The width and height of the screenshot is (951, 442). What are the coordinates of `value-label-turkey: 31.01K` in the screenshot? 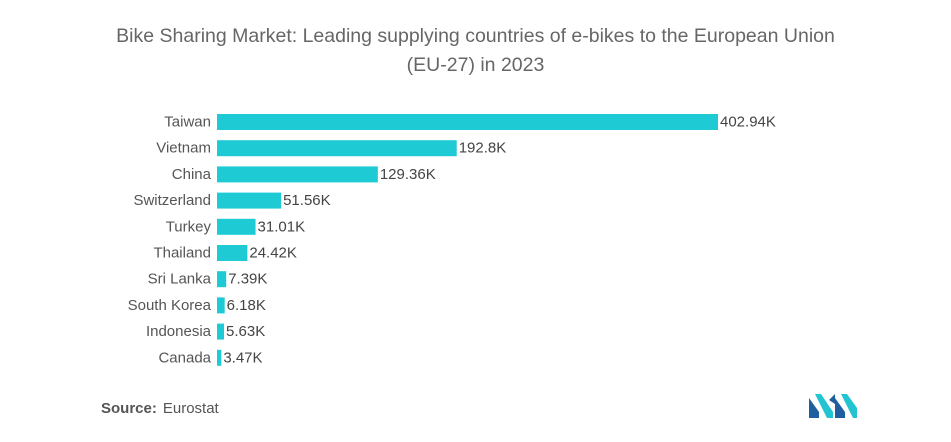 It's located at (282, 226).